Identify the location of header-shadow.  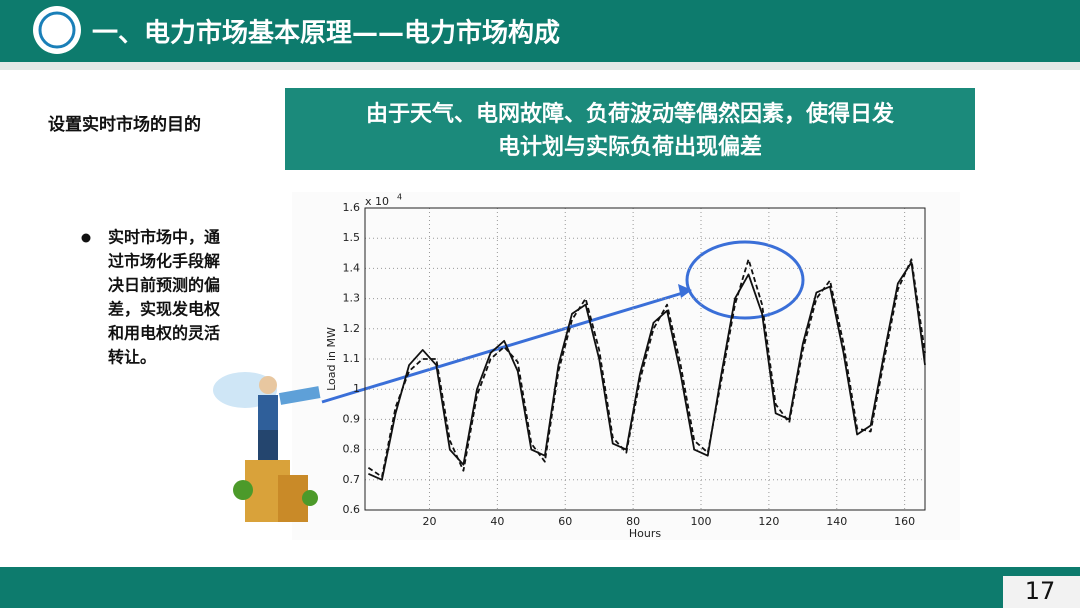
(540, 66).